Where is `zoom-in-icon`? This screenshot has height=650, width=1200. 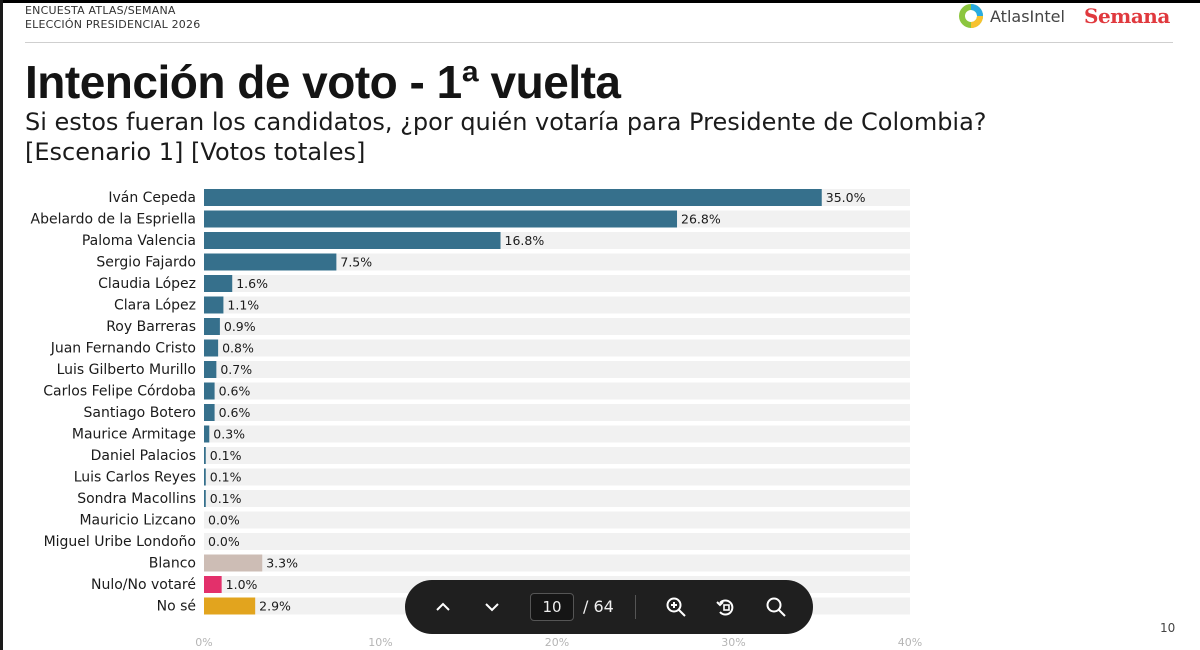 zoom-in-icon is located at coordinates (676, 607).